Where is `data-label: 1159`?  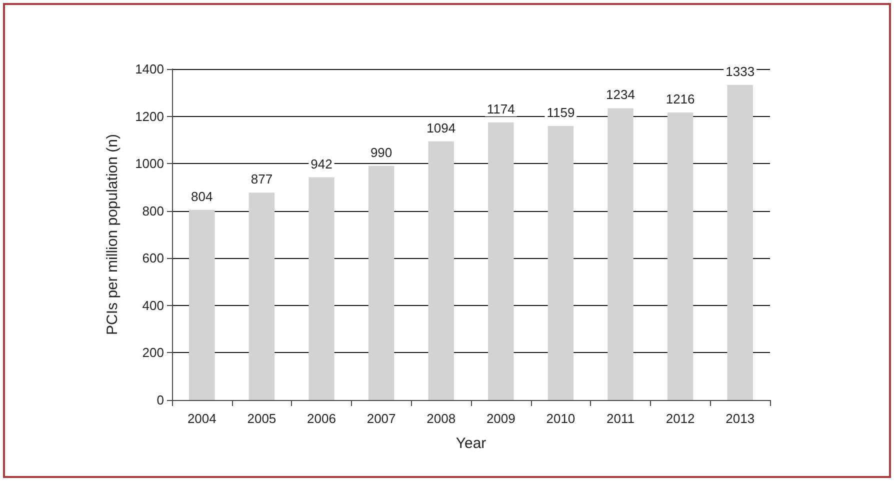 data-label: 1159 is located at coordinates (560, 112).